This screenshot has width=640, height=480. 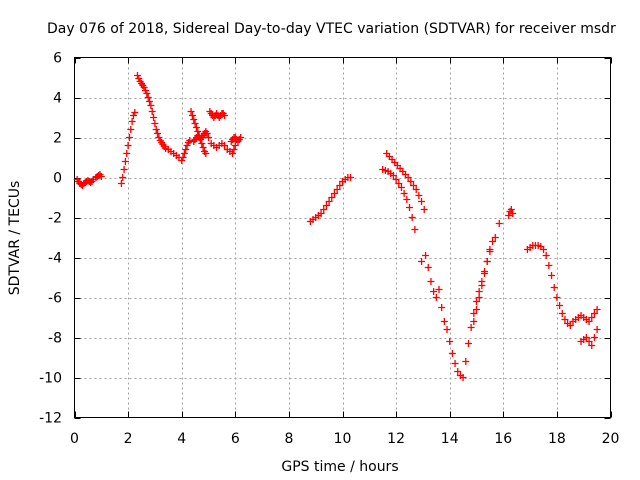 I want to click on x-tick-label: 2, so click(x=128, y=439).